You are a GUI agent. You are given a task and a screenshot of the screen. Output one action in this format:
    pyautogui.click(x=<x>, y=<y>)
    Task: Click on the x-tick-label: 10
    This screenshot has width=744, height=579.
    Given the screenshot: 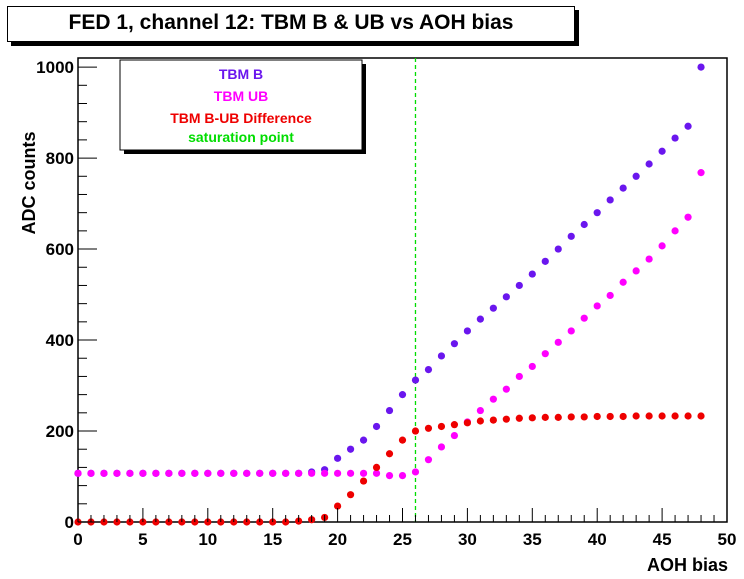 What is the action you would take?
    pyautogui.click(x=207, y=539)
    